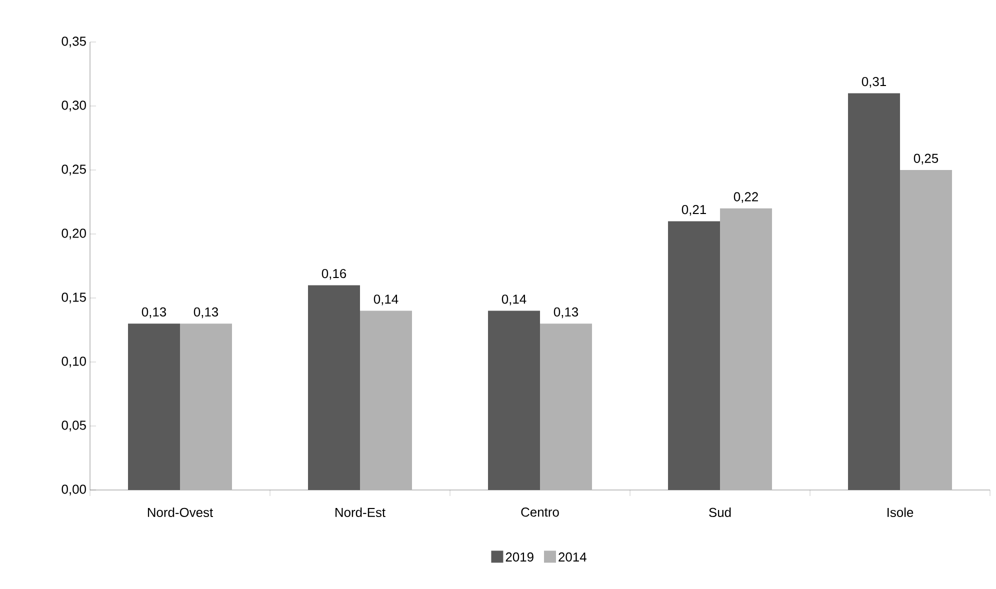 This screenshot has height=589, width=996. Describe the element at coordinates (74, 42) in the screenshot. I see `y-tick-label: 0,35` at that location.